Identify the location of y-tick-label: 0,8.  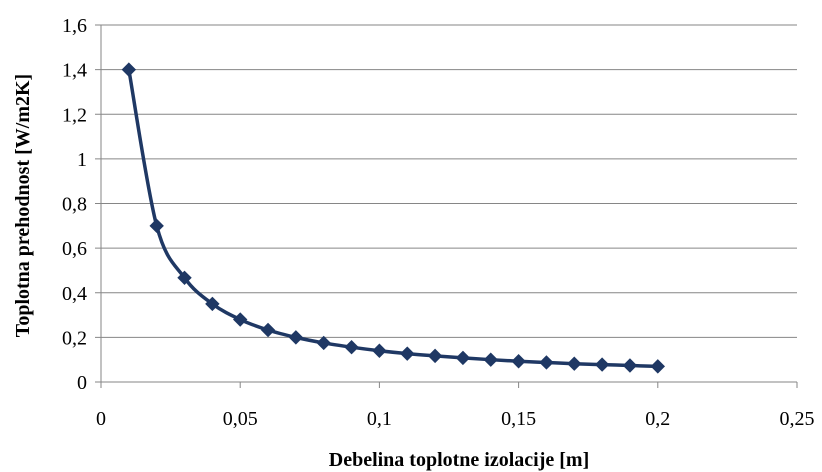
(74, 205).